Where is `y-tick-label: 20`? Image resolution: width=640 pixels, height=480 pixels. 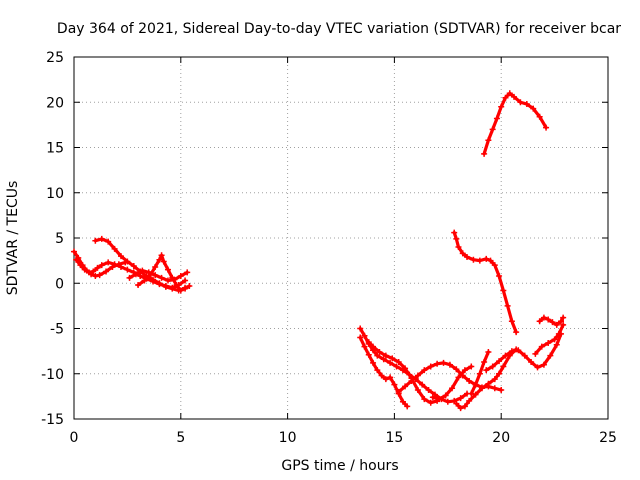
y-tick-label: 20 is located at coordinates (55, 103).